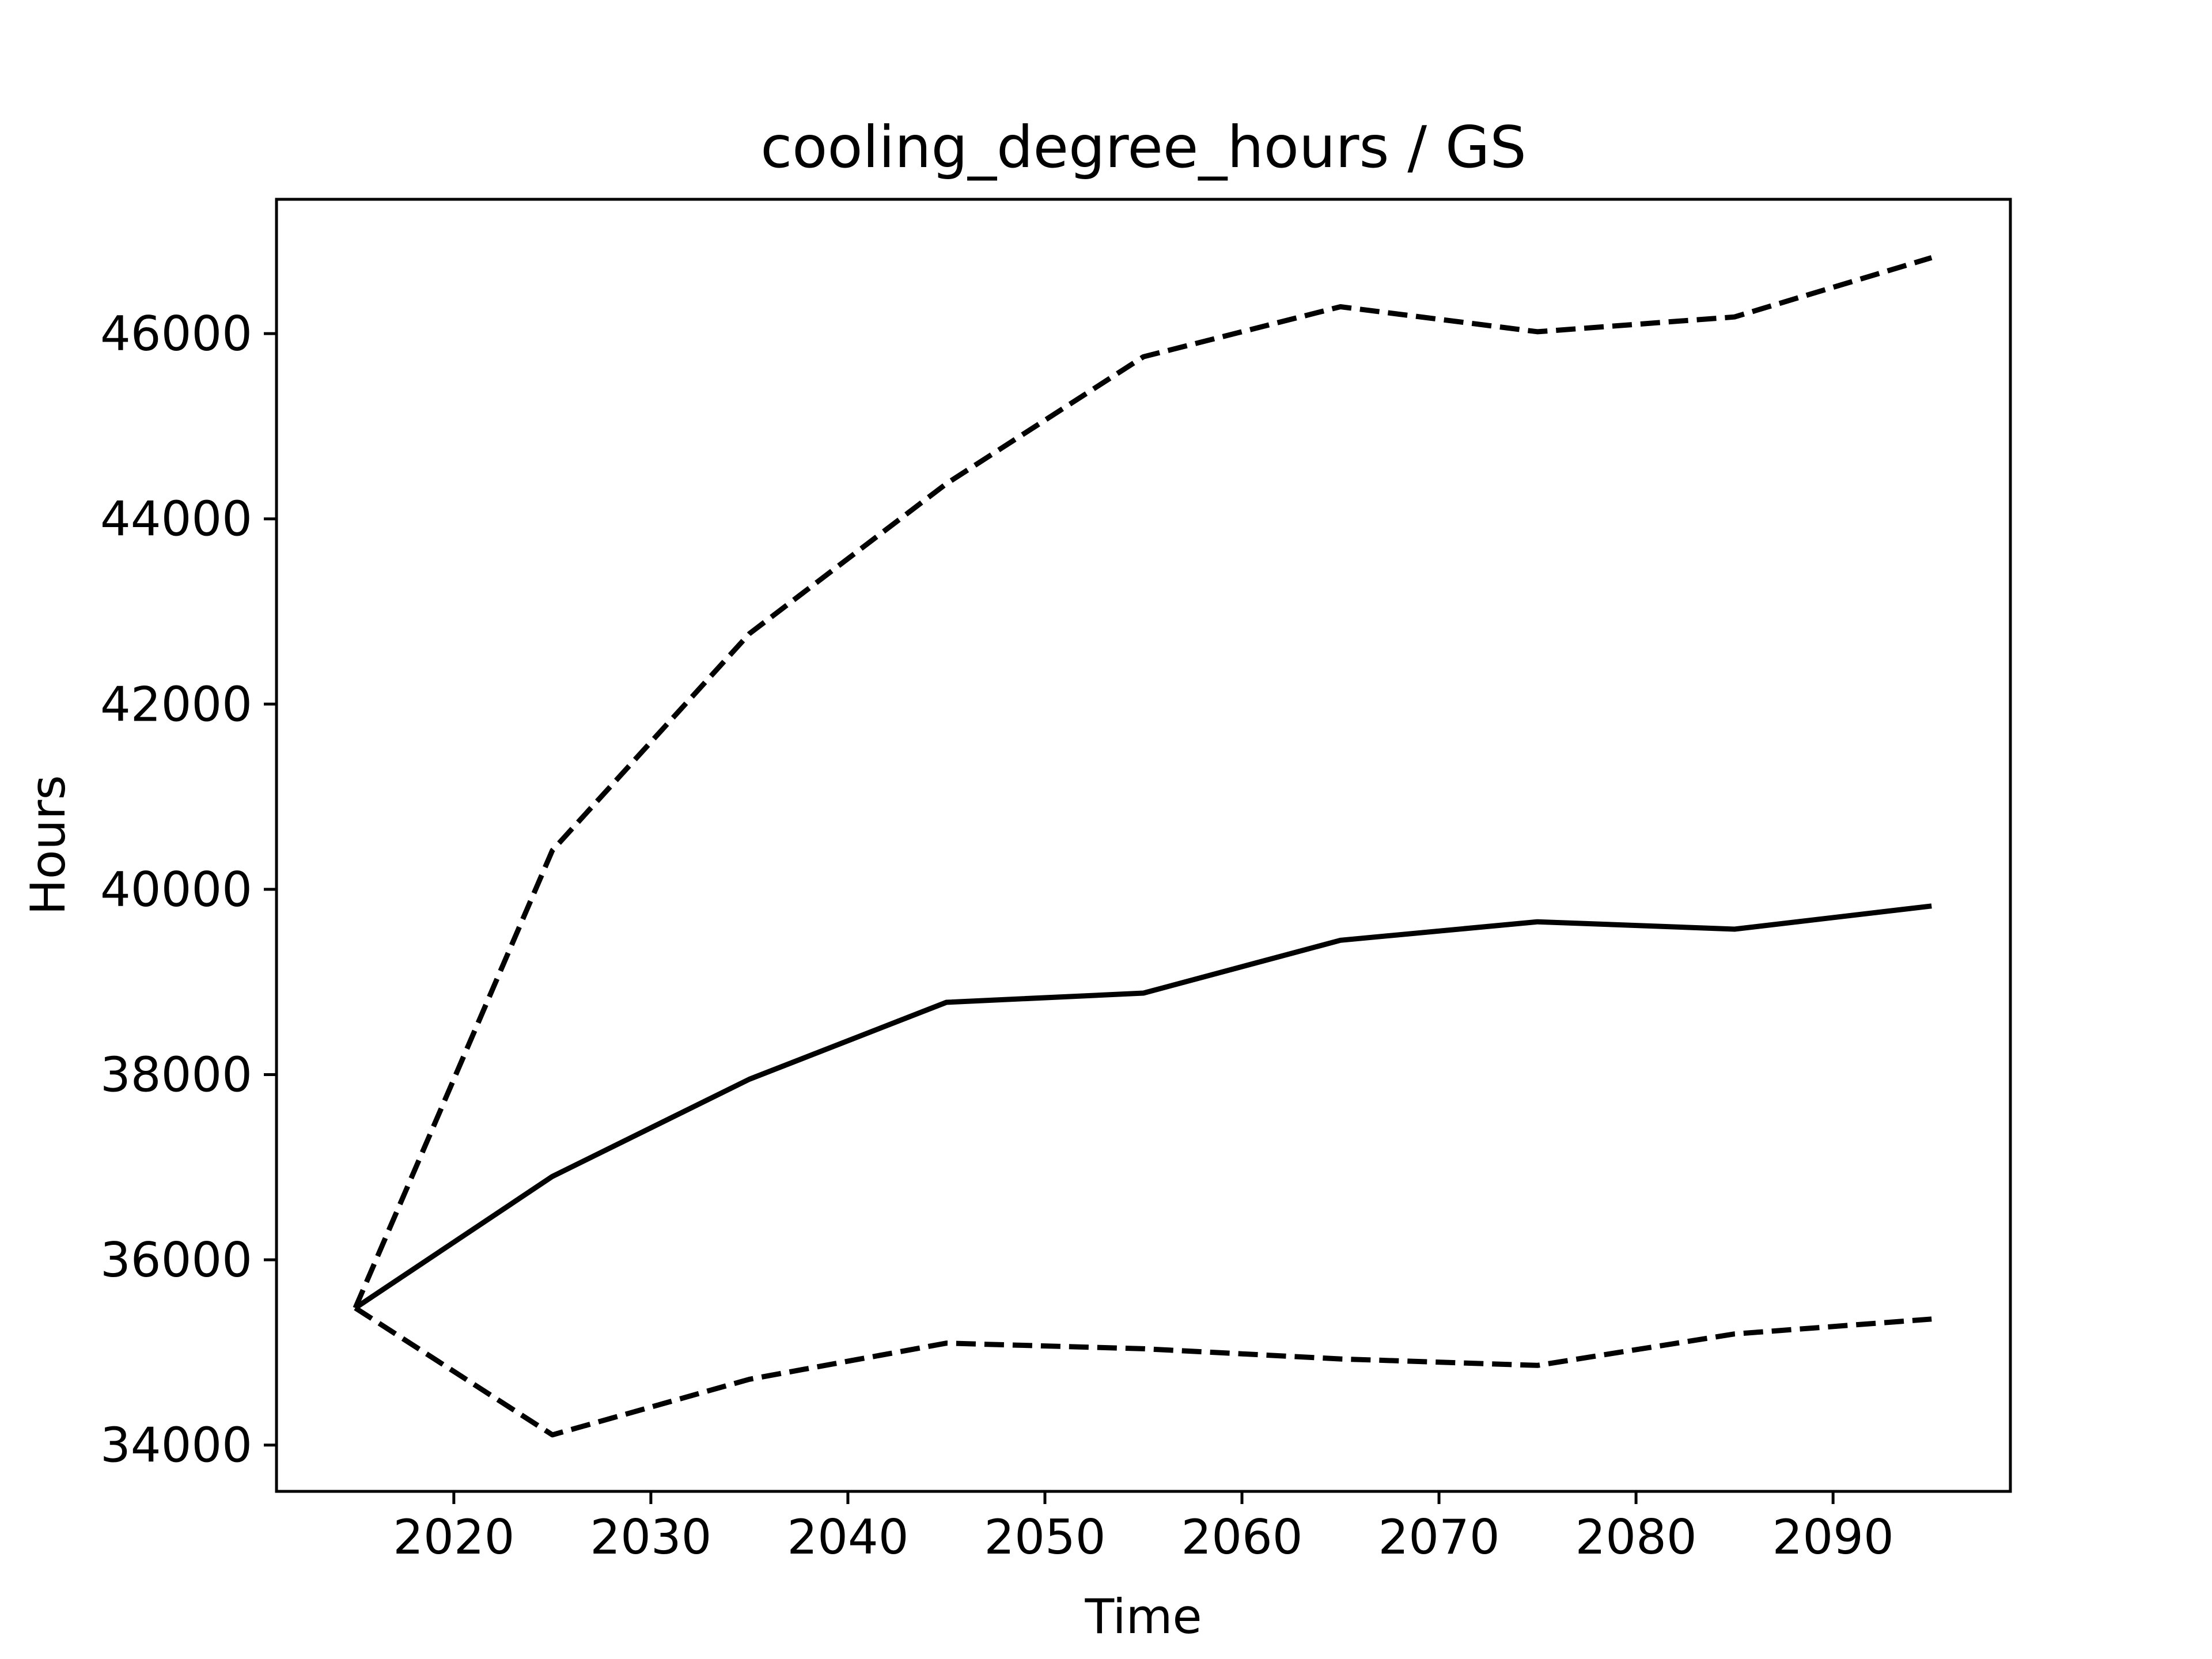 This screenshot has width=2212, height=1659. What do you see at coordinates (176, 1260) in the screenshot?
I see `y-tick-label: 36000` at bounding box center [176, 1260].